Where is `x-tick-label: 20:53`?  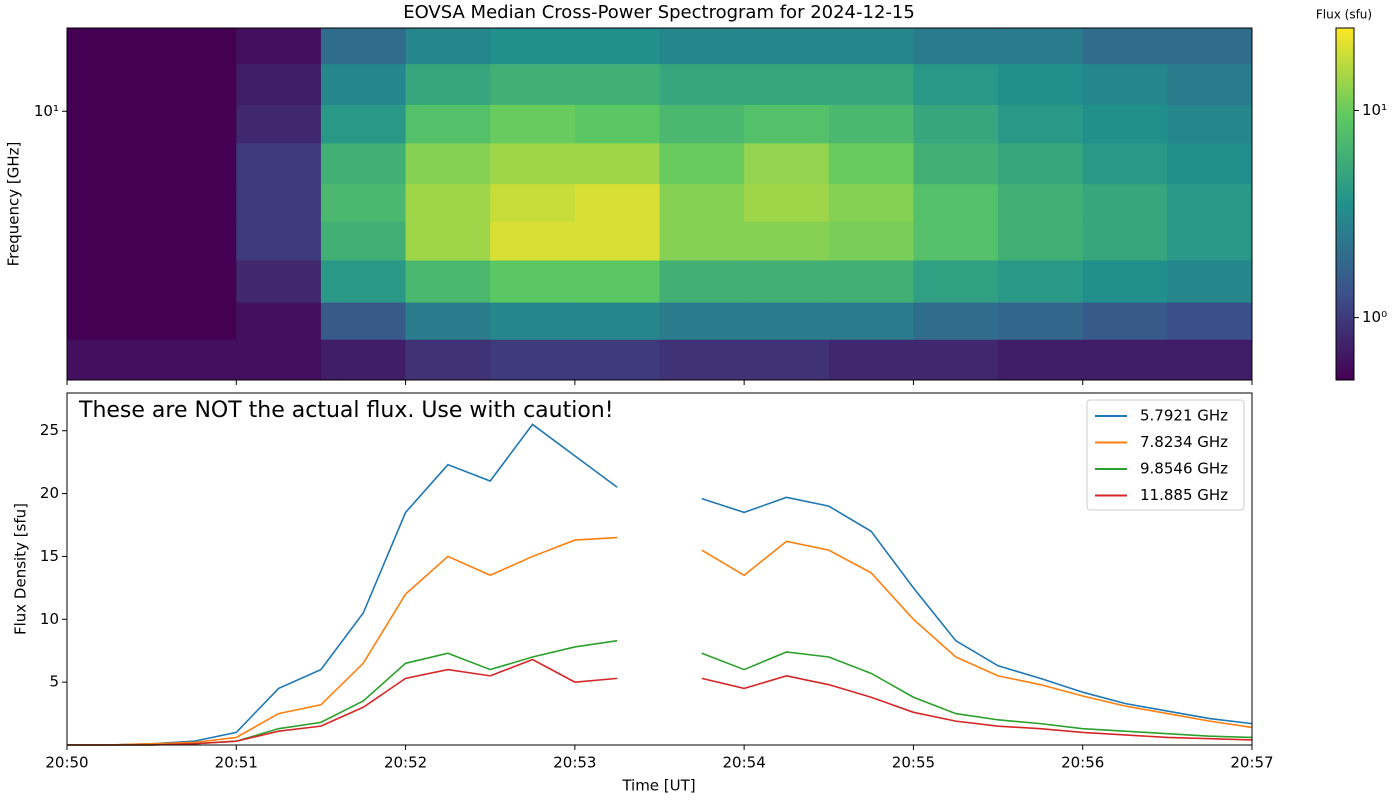 x-tick-label: 20:53 is located at coordinates (574, 763).